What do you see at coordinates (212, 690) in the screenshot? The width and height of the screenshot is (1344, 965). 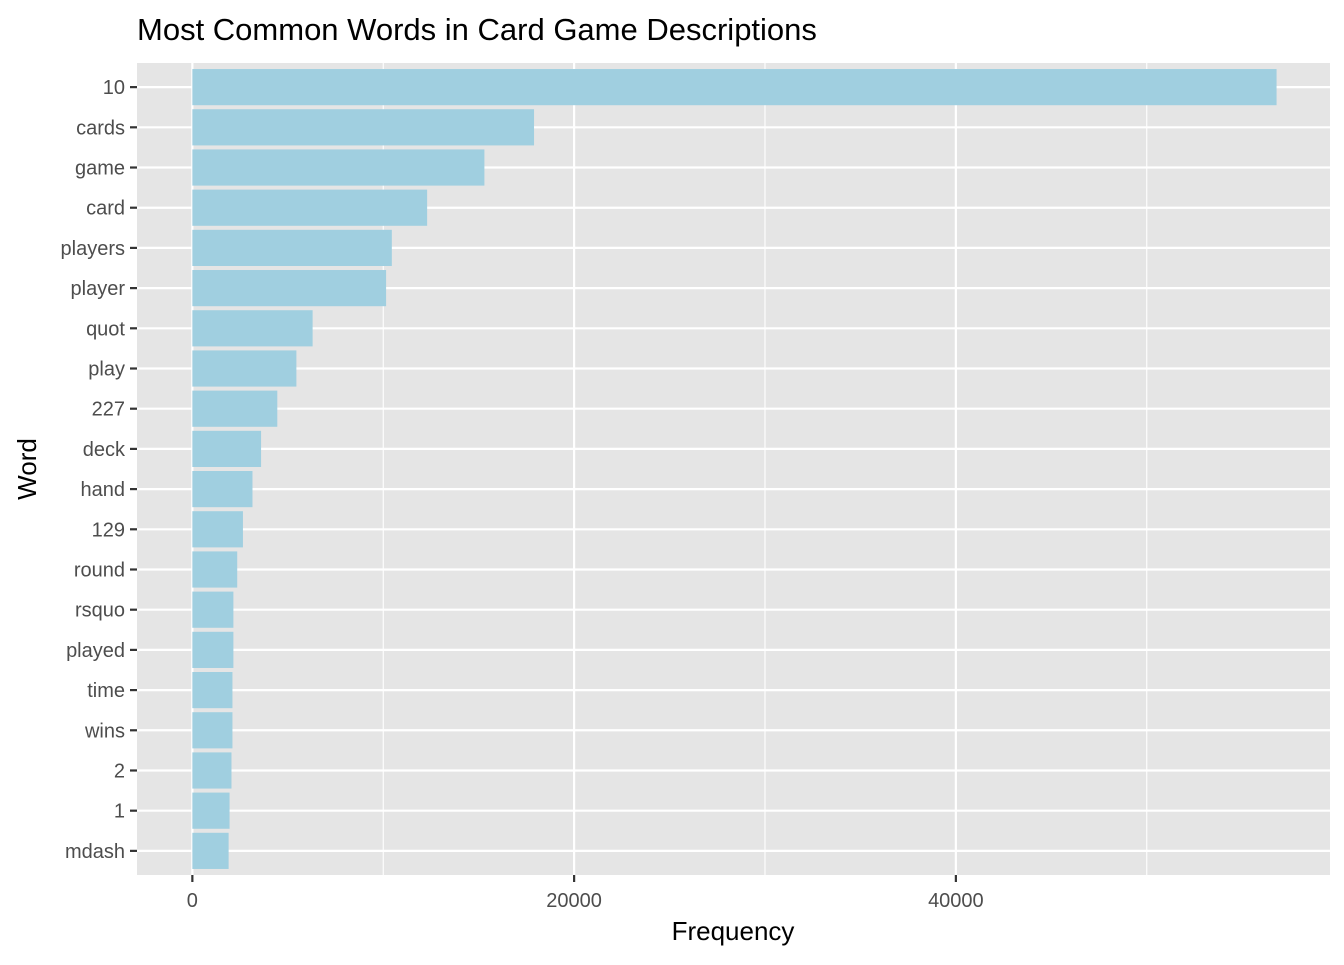 I see `bar-time` at bounding box center [212, 690].